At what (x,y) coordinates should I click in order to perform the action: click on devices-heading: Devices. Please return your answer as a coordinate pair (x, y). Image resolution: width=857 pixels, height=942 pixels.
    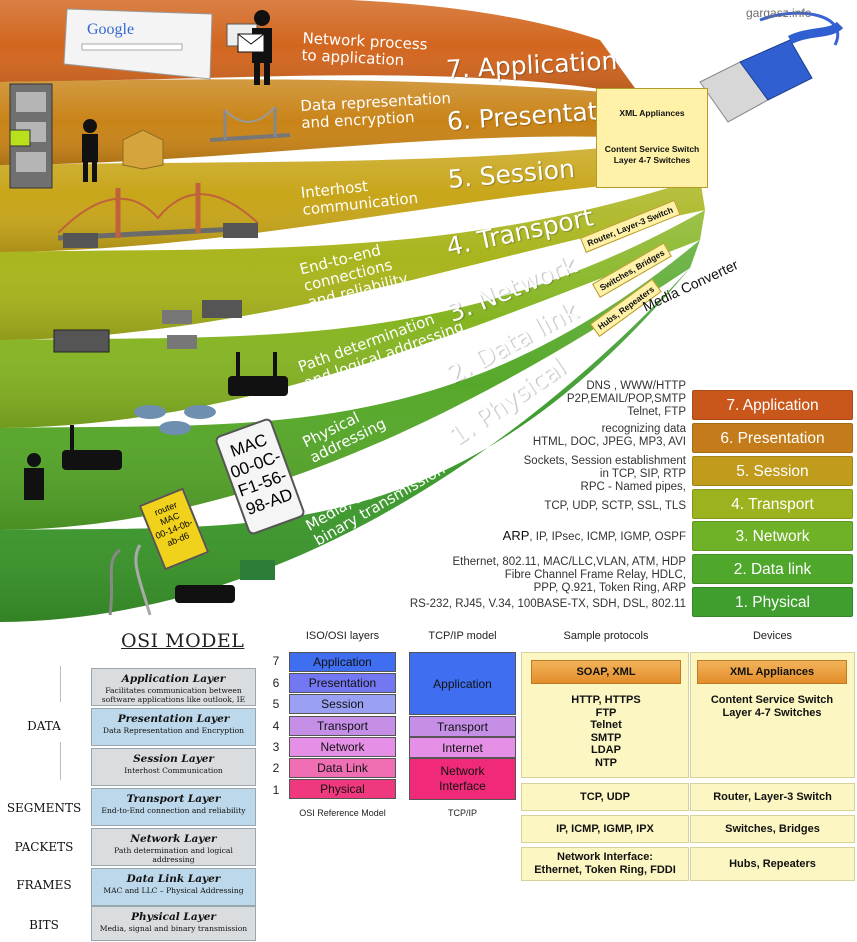
    Looking at the image, I should click on (772, 636).